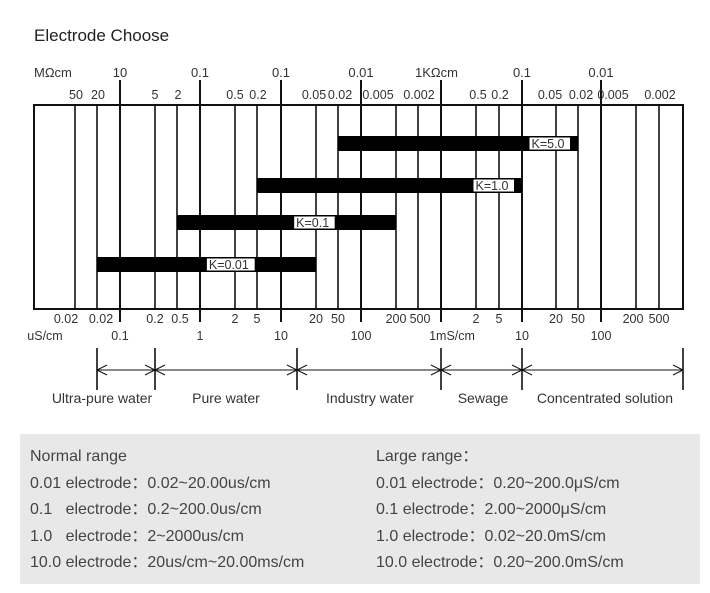  Describe the element at coordinates (483, 398) in the screenshot. I see `region-label: Sewage` at that location.